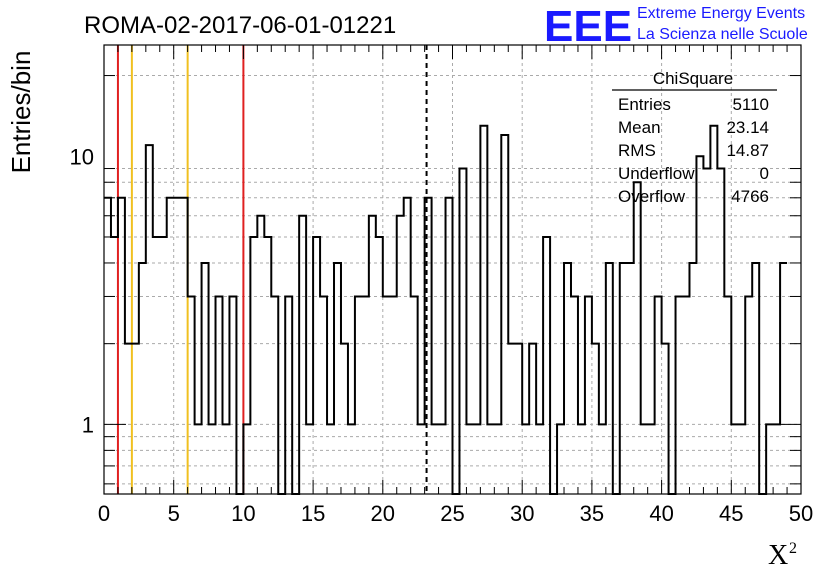  Describe the element at coordinates (722, 34) in the screenshot. I see `logo-line2: La Scienza nelle Scuole` at that location.